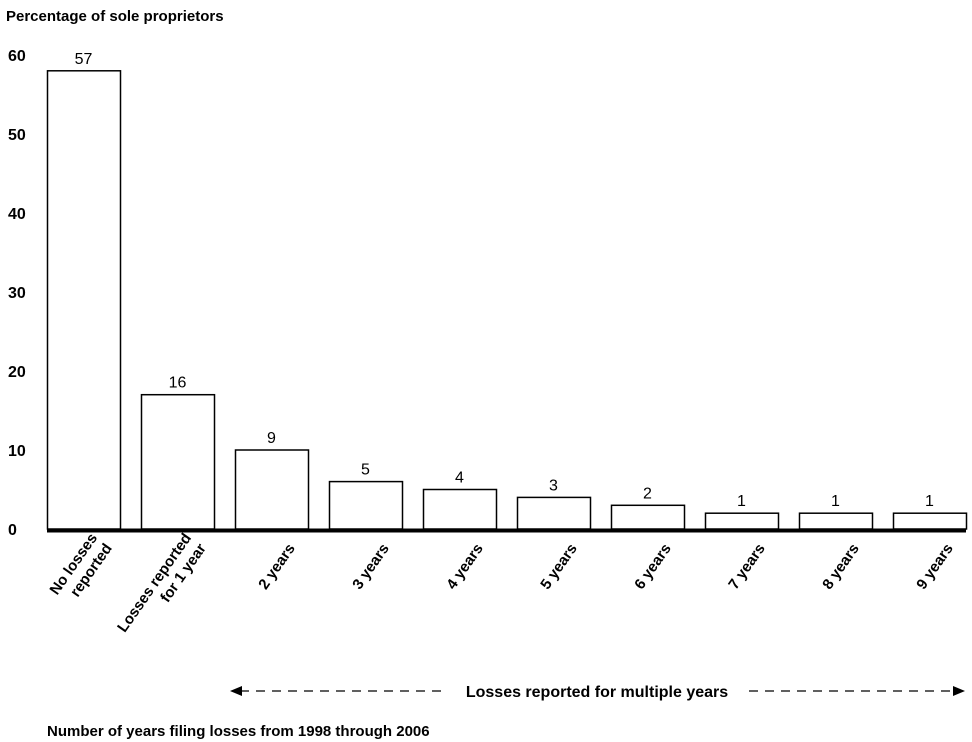 This screenshot has width=972, height=742. Describe the element at coordinates (17, 214) in the screenshot. I see `y-tick-label: 40` at that location.